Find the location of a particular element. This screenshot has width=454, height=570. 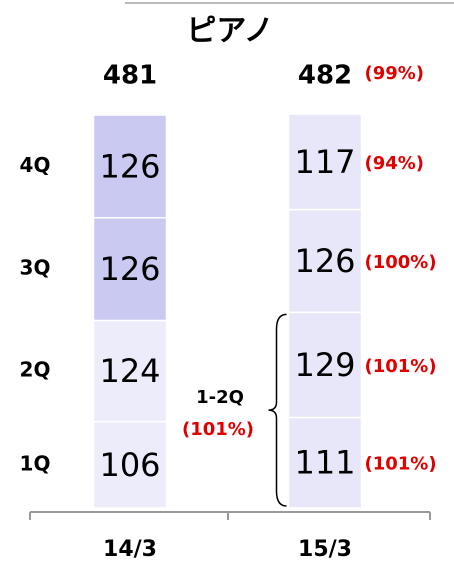

total-label: 482 is located at coordinates (325, 76).